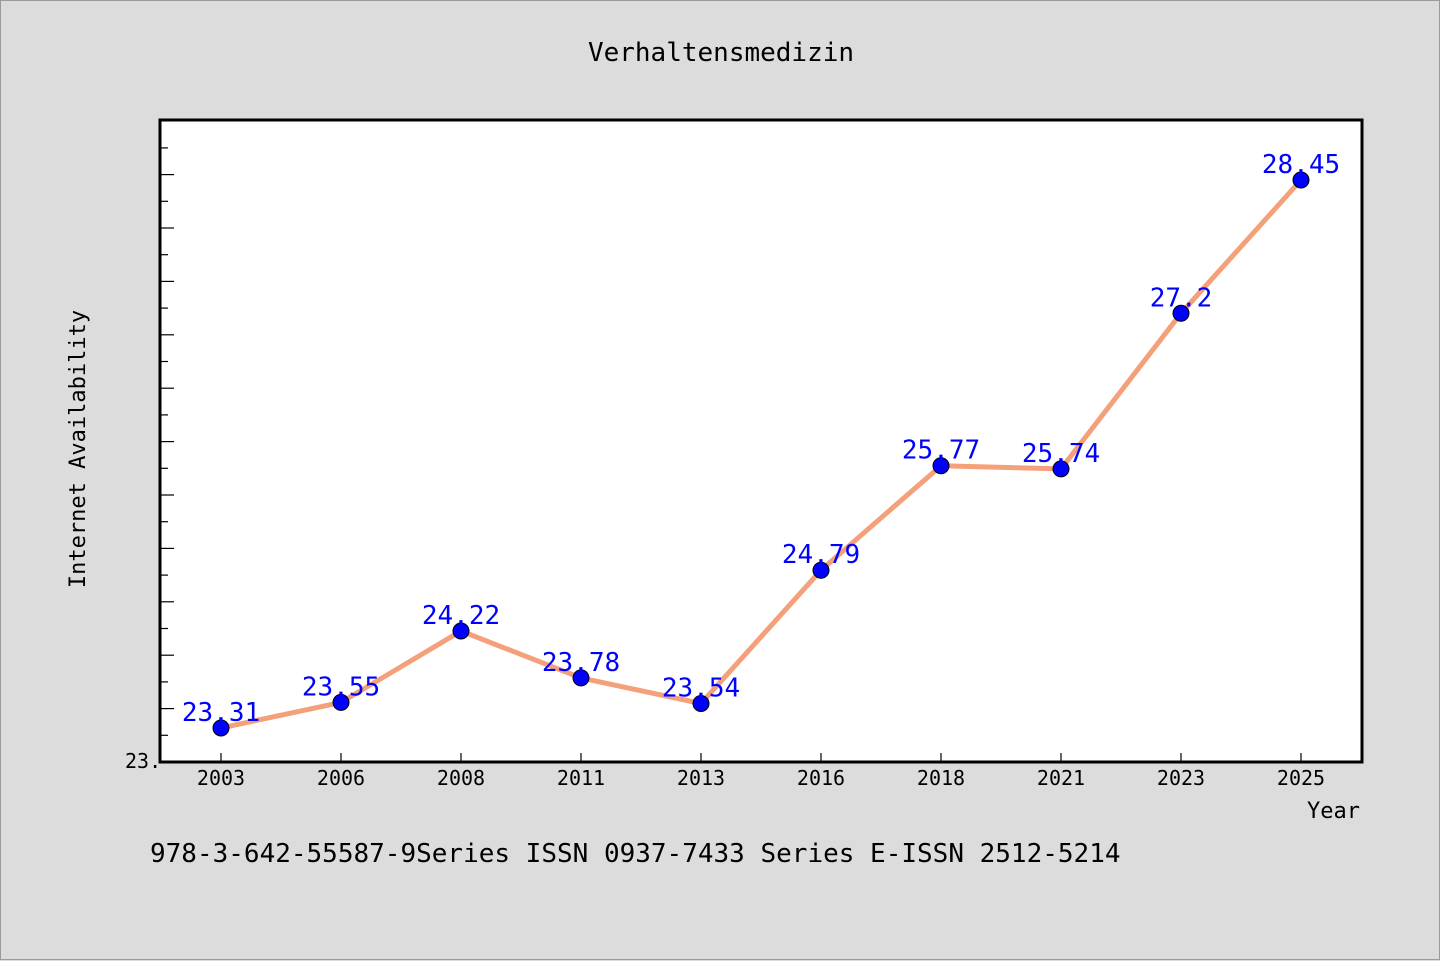 Image resolution: width=1440 pixels, height=961 pixels. Describe the element at coordinates (221, 778) in the screenshot. I see `x-tick-label: 2003` at that location.